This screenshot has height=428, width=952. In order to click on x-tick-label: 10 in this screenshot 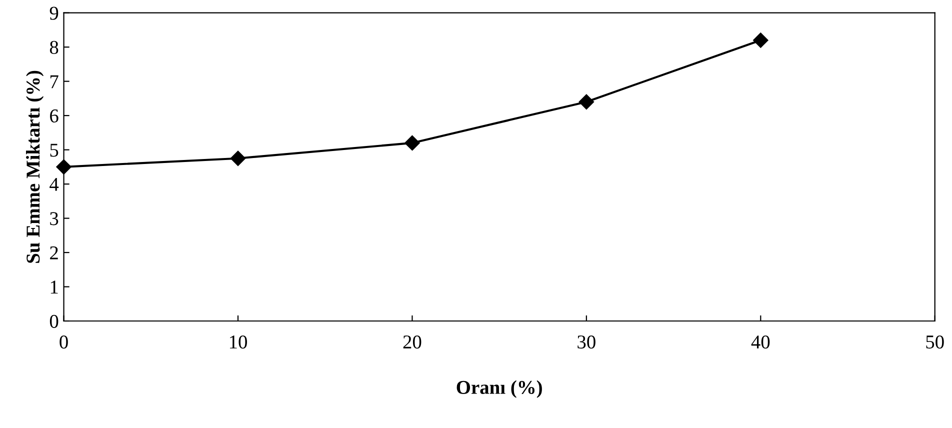, I will do `click(238, 342)`.